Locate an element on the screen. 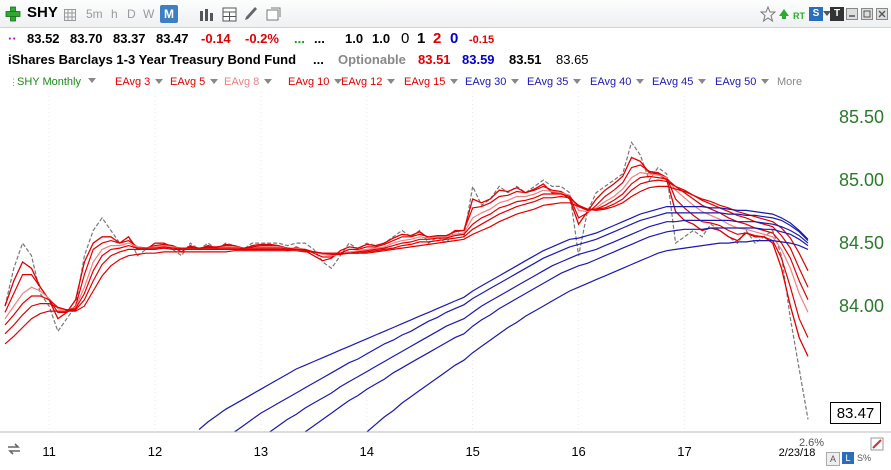 This screenshot has height=470, width=891. count-1: 1 is located at coordinates (421, 38).